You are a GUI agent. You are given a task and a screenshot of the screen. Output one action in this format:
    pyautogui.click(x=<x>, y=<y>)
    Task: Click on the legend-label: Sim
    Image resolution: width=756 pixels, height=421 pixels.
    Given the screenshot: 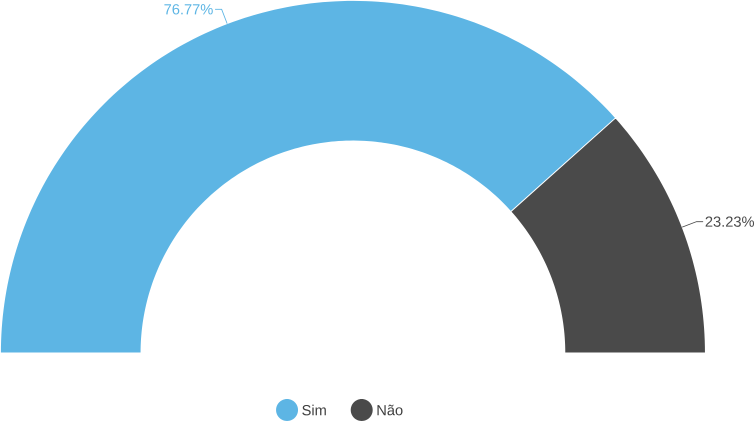 What is the action you would take?
    pyautogui.click(x=314, y=410)
    